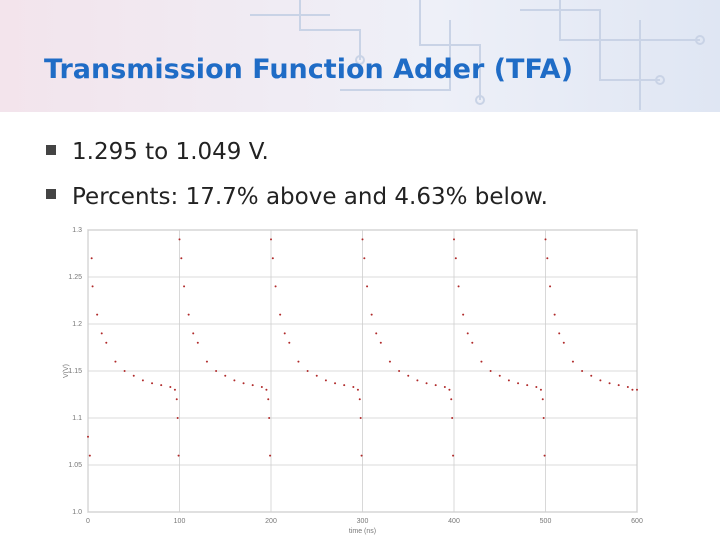 Image resolution: width=720 pixels, height=540 pixels. Describe the element at coordinates (546, 521) in the screenshot. I see `x-tick-label: 500` at that location.